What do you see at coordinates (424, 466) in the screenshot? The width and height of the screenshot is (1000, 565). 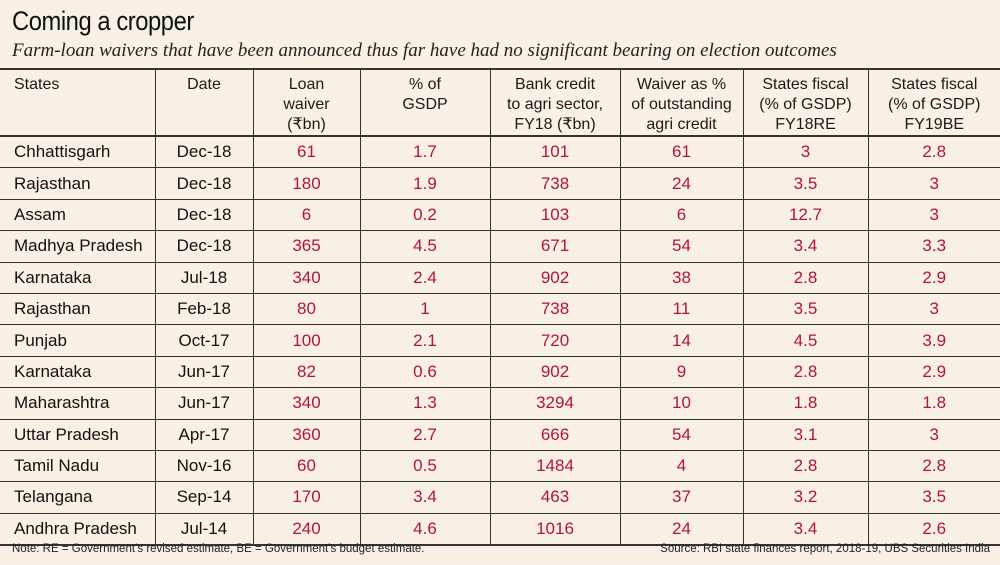 I see `value-cell: 0.5` at bounding box center [424, 466].